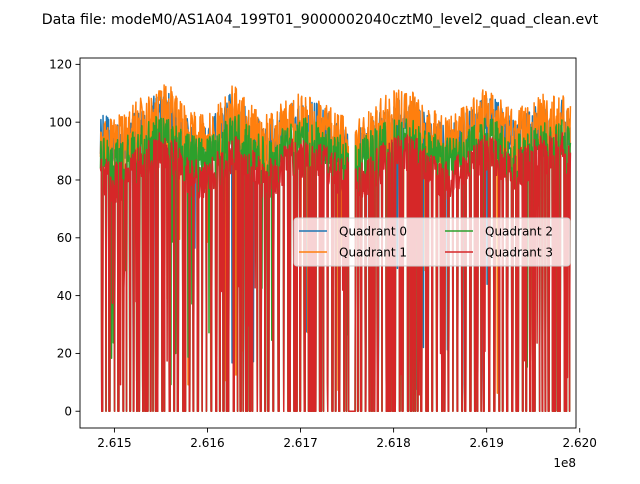 This screenshot has width=640, height=484. I want to click on y-tick-label: 80, so click(64, 180).